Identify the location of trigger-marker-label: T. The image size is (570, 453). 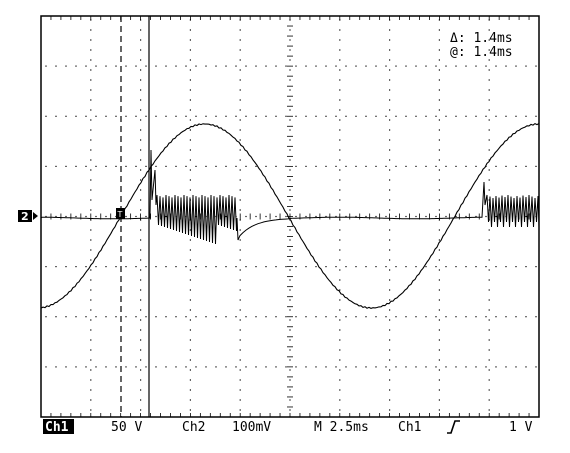
(120, 214).